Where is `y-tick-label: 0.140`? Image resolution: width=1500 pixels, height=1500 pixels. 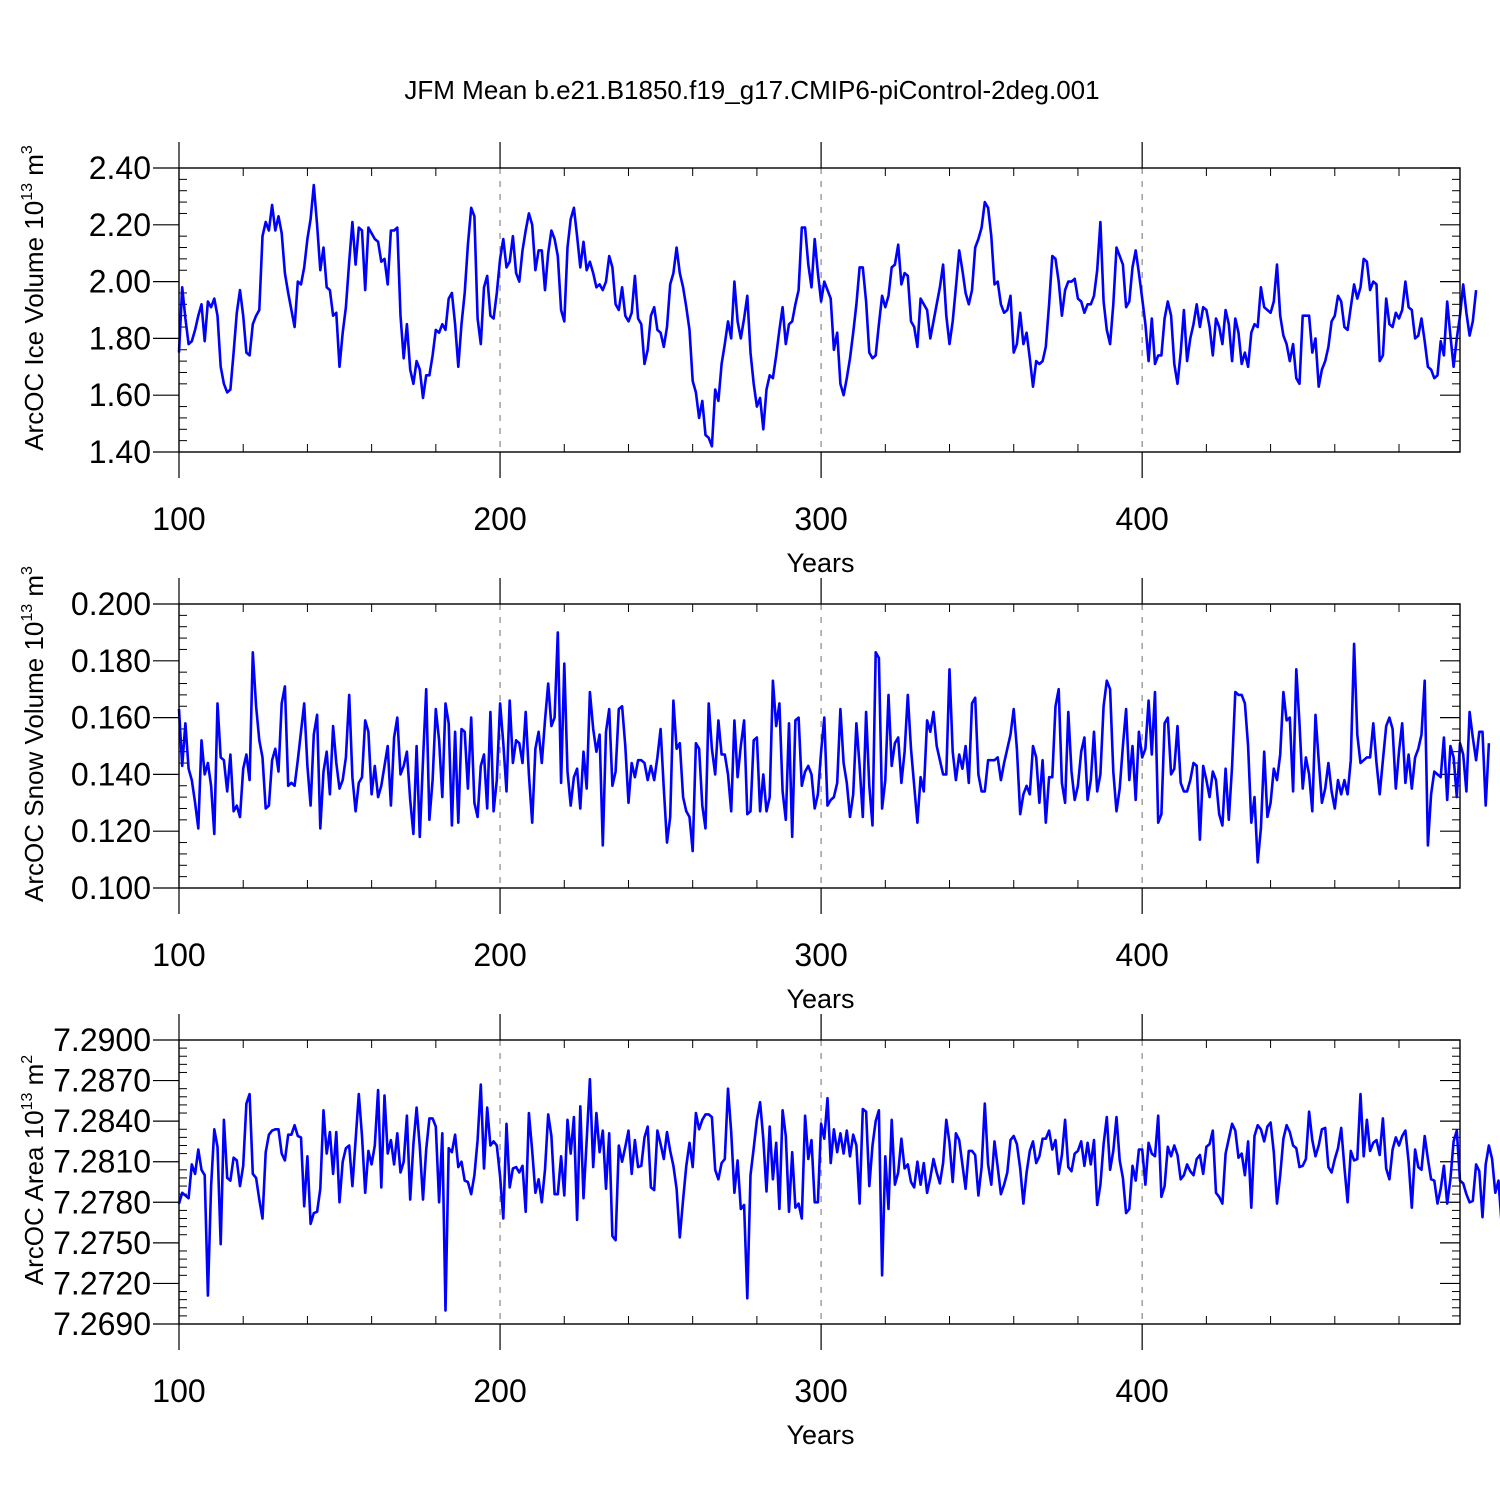 y-tick-label: 0.140 is located at coordinates (111, 774).